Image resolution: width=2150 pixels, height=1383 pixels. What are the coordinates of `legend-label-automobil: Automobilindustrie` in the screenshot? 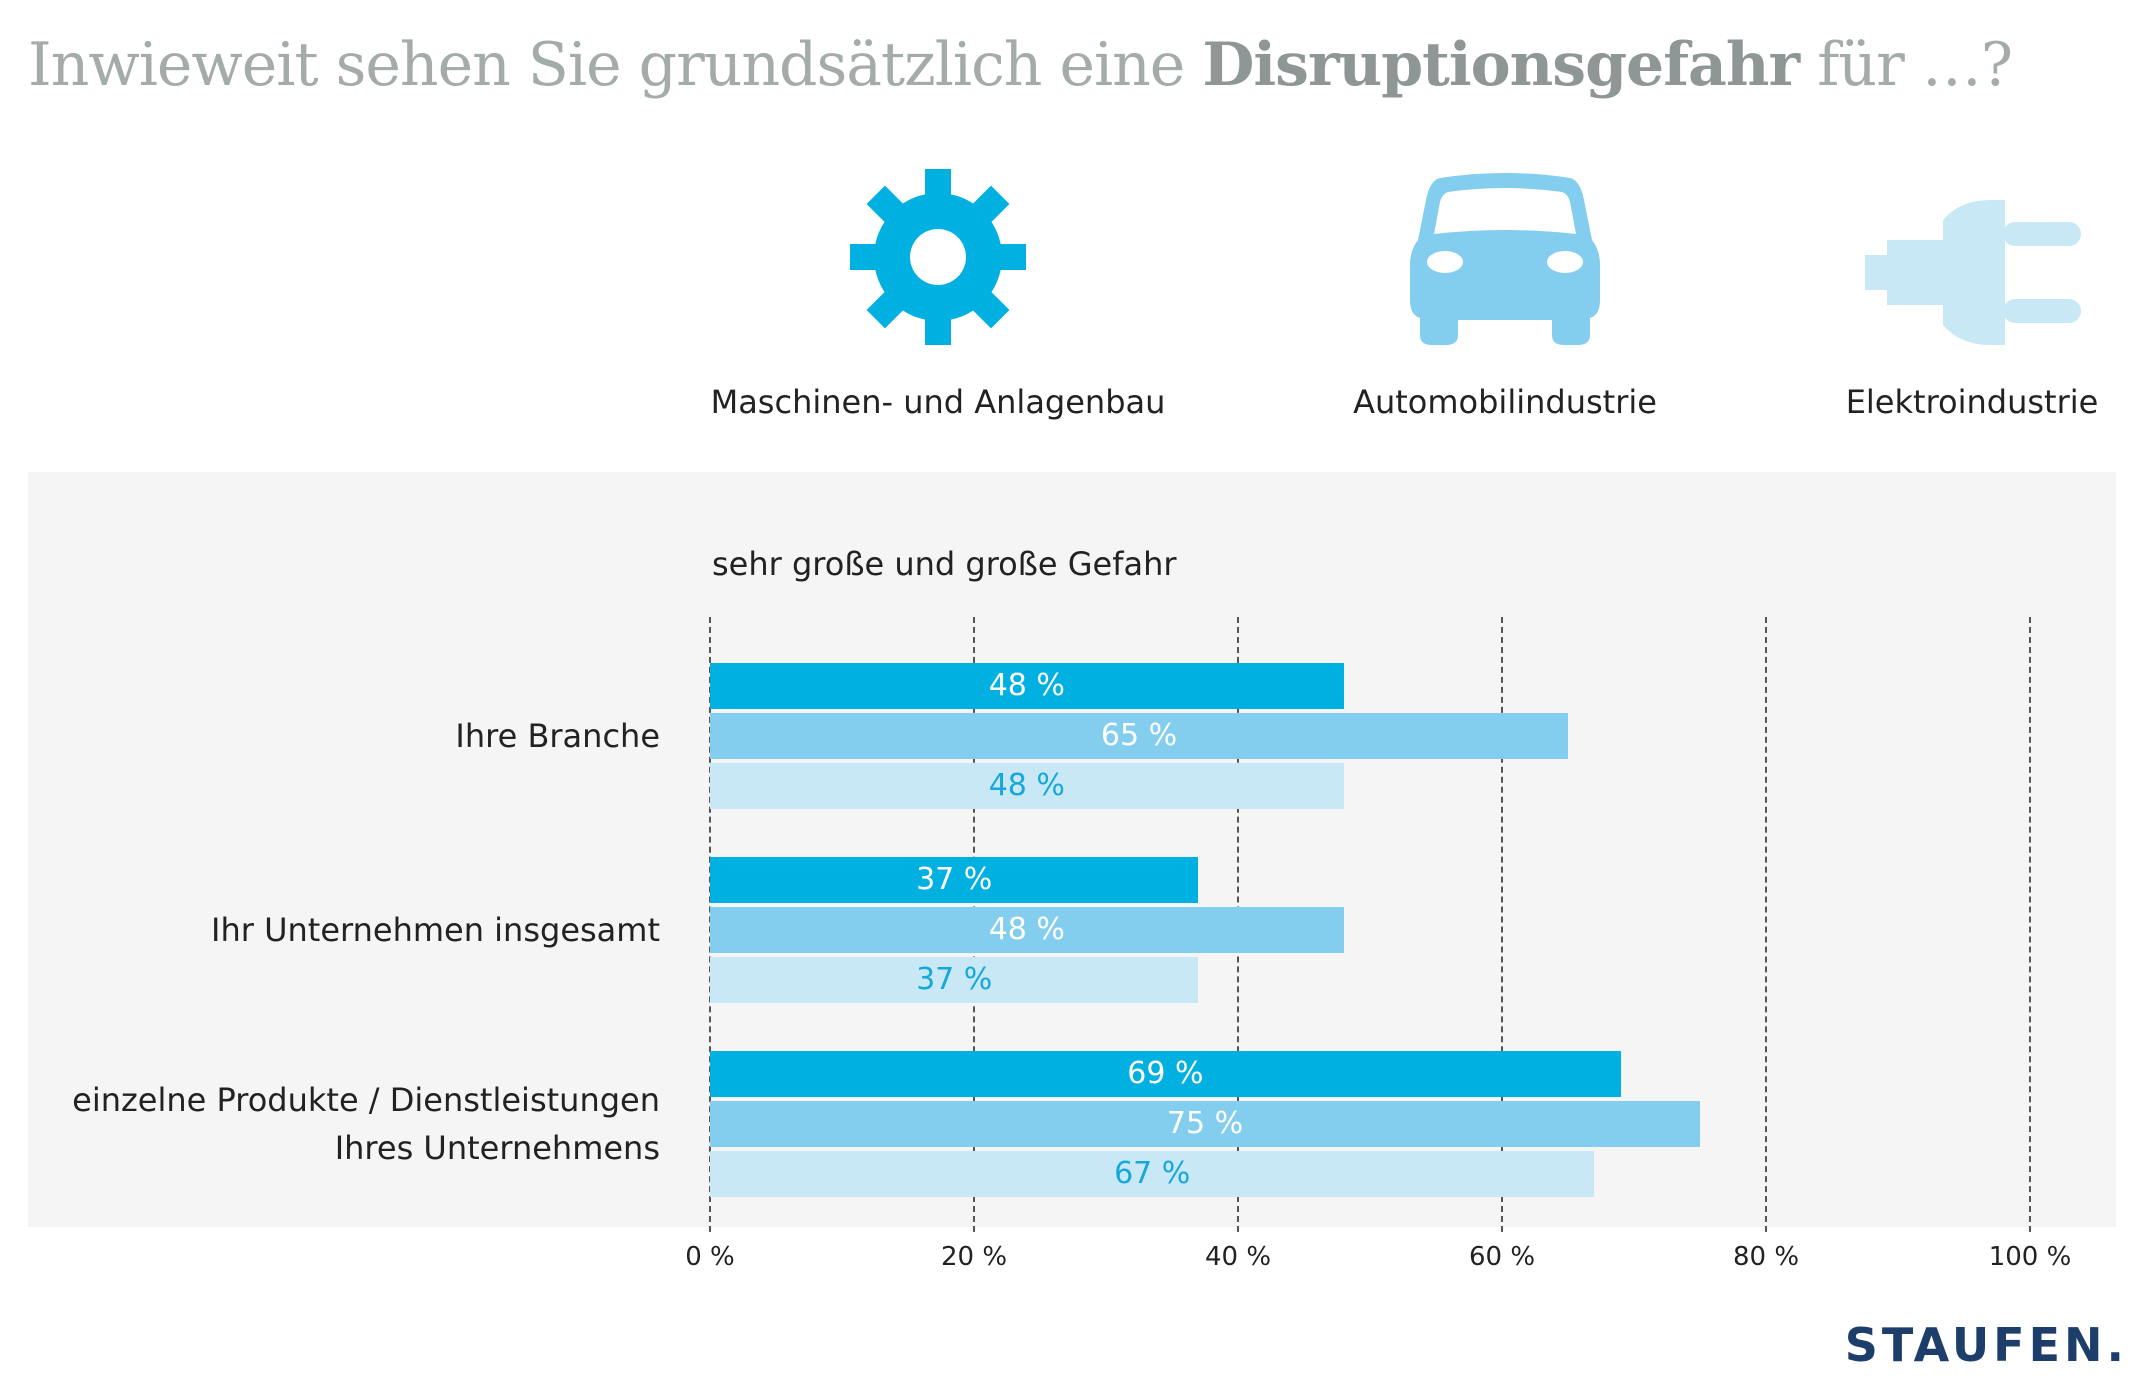 It's located at (1505, 402).